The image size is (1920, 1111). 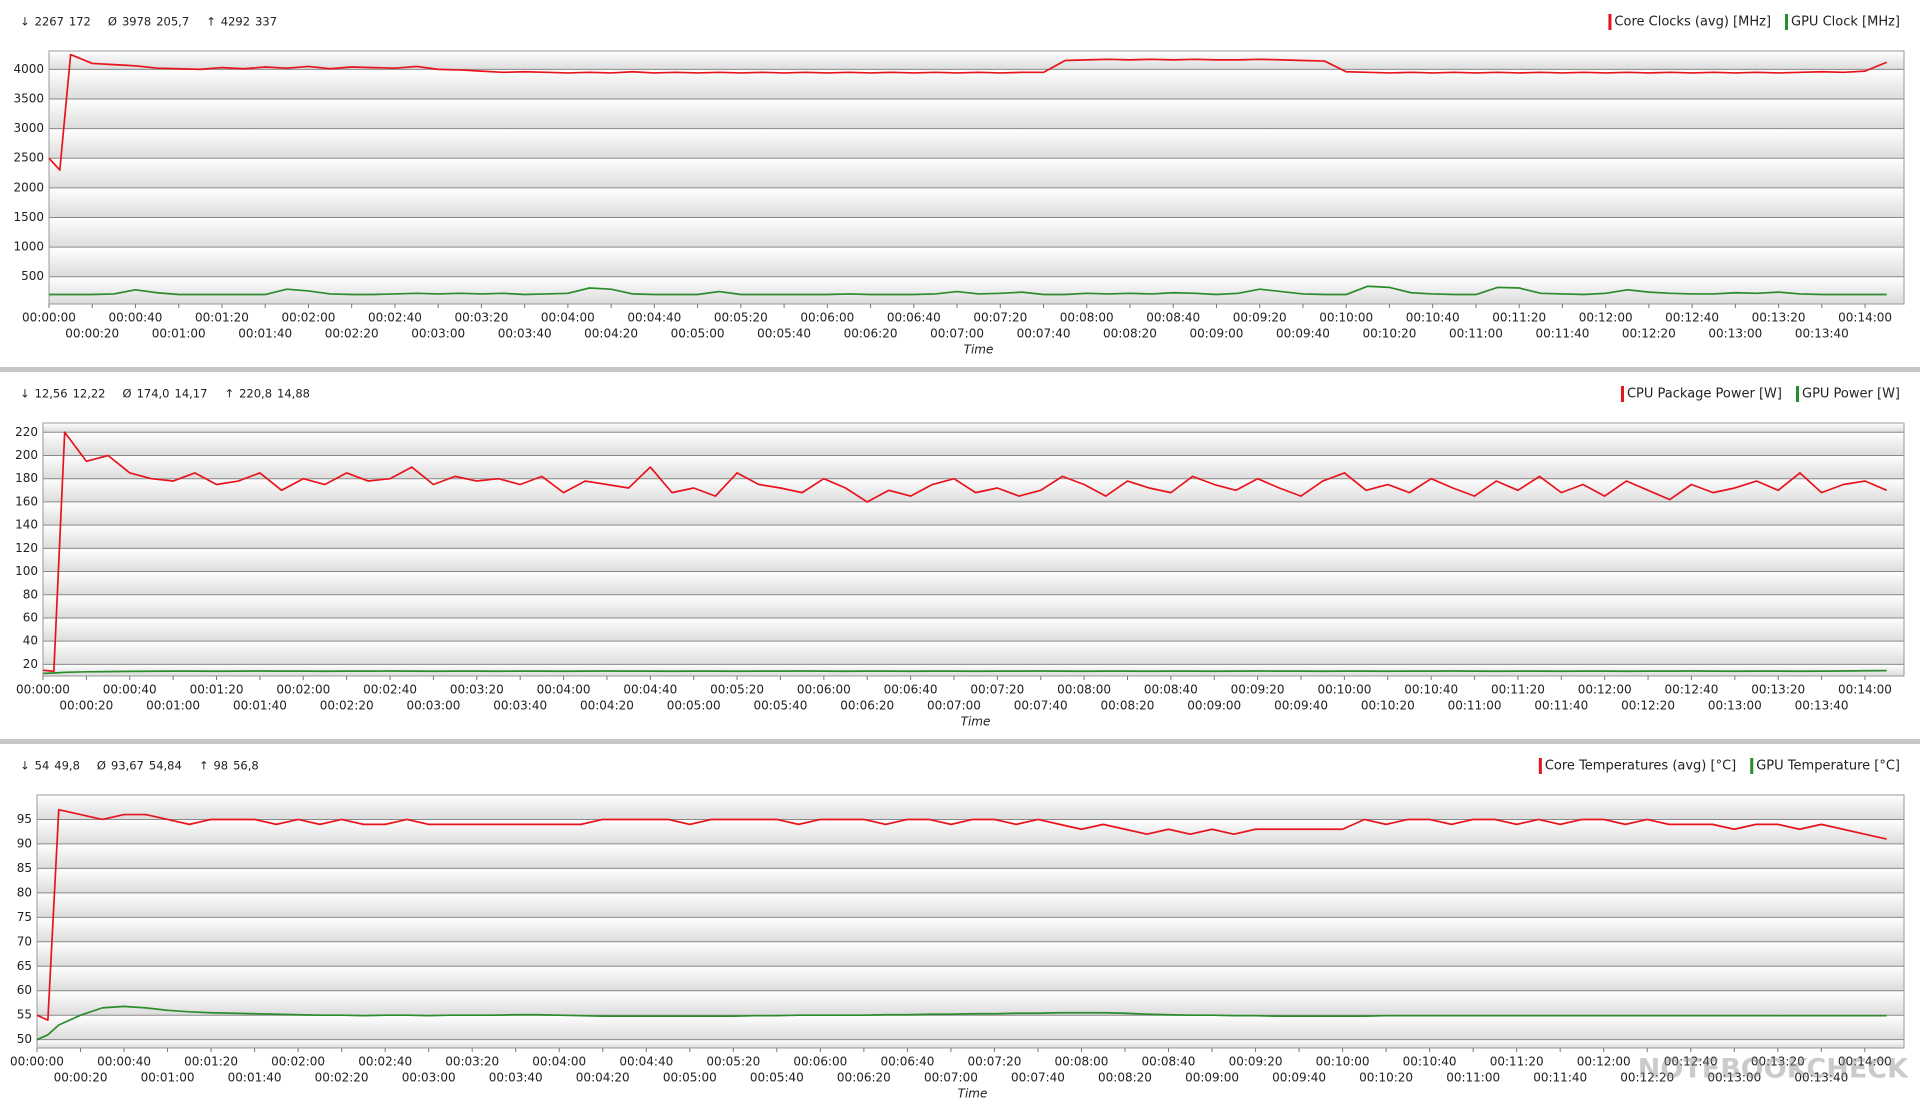 What do you see at coordinates (51, 394) in the screenshot?
I see `stat-value: 12,56` at bounding box center [51, 394].